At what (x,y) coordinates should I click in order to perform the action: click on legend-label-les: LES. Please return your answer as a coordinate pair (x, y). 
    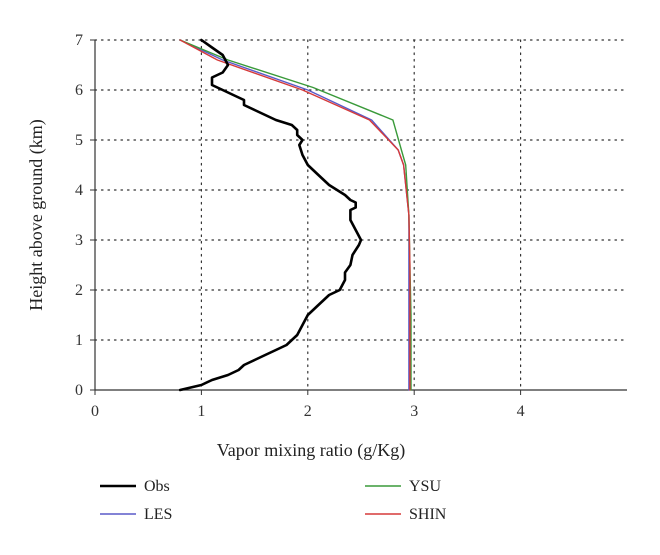
    Looking at the image, I should click on (158, 514).